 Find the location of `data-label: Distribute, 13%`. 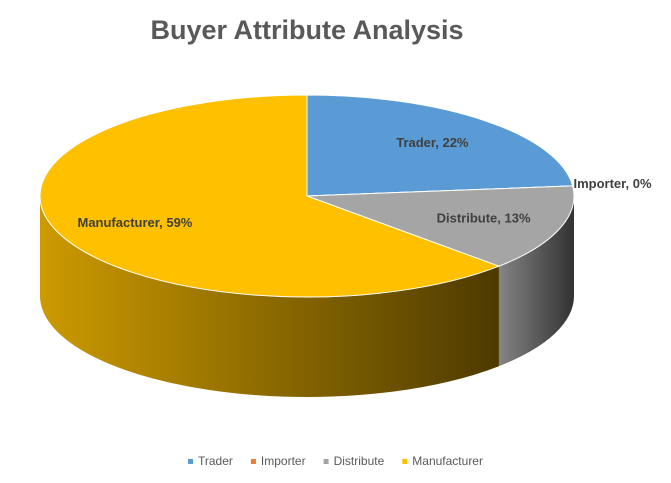

data-label: Distribute, 13% is located at coordinates (484, 218).